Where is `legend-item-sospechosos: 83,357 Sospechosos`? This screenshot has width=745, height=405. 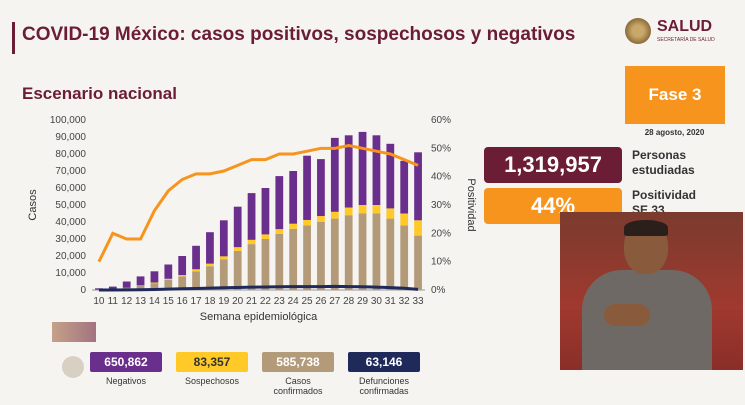
legend-item-sospechosos: 83,357 Sospechosos is located at coordinates (212, 369).